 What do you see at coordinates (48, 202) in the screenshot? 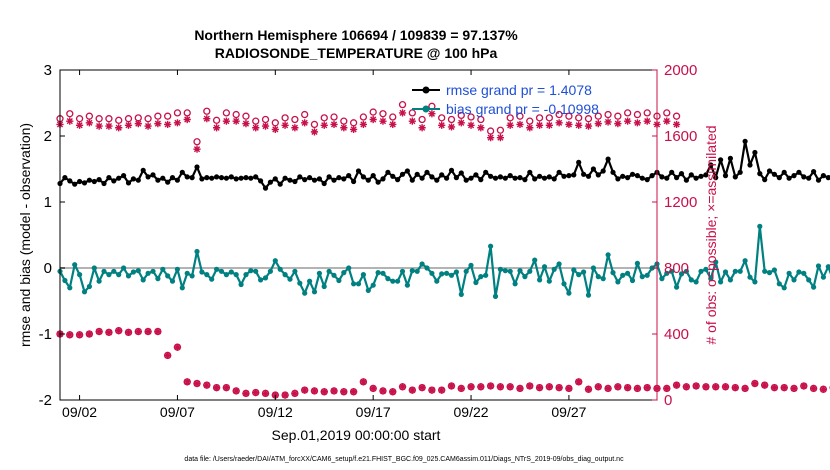
I see `y-left-tick-label: 1` at bounding box center [48, 202].